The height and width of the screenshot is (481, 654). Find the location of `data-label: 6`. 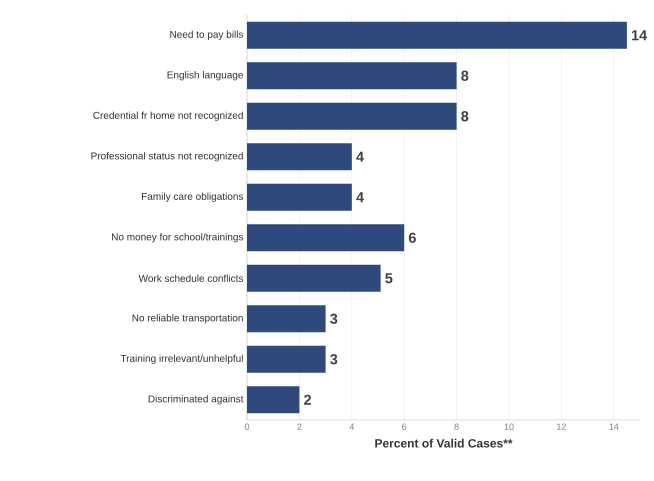

data-label: 6 is located at coordinates (412, 237).